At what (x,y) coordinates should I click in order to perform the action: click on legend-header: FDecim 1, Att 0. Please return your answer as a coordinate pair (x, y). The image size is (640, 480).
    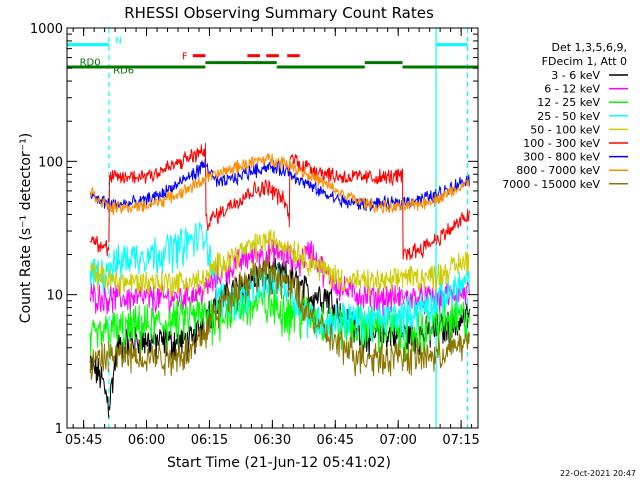
    Looking at the image, I should click on (584, 61).